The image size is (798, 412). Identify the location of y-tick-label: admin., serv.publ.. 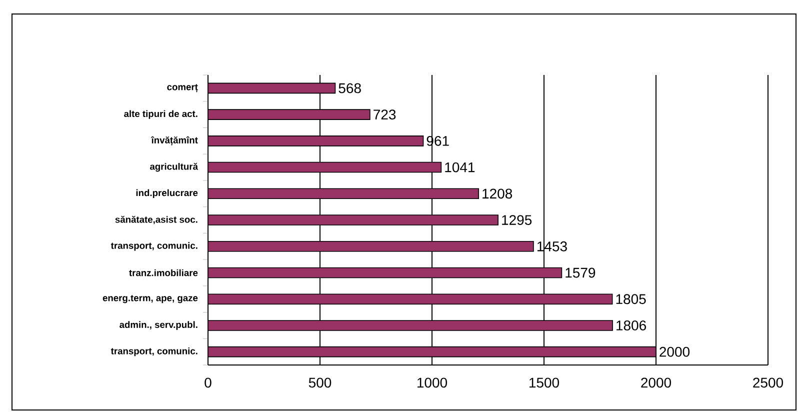
(159, 325).